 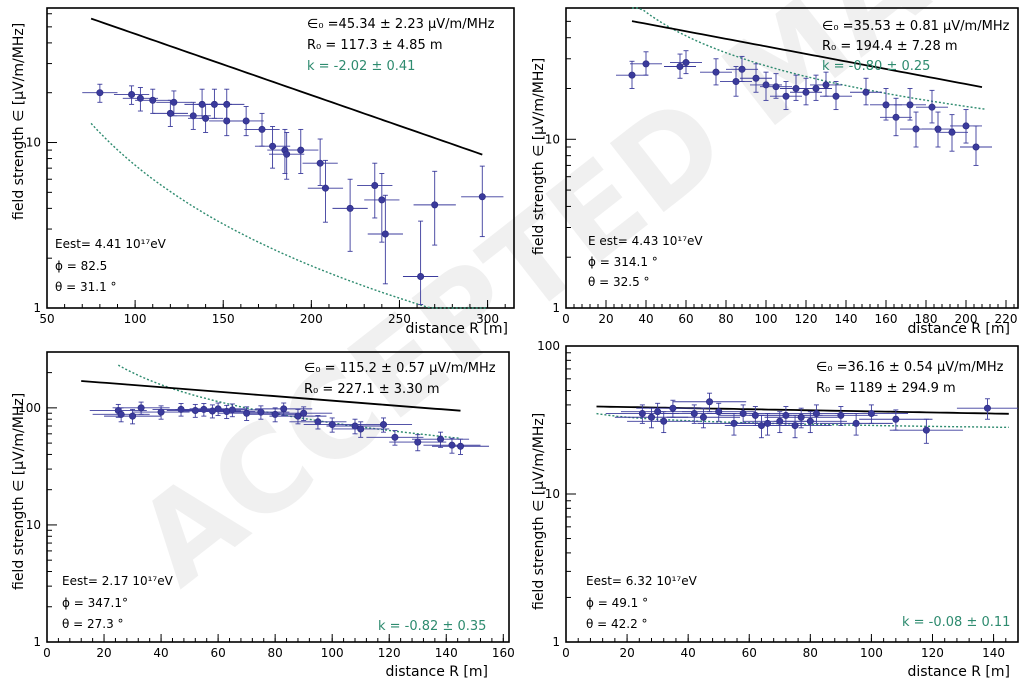 I want to click on x-tick-label: 40, so click(x=645, y=319).